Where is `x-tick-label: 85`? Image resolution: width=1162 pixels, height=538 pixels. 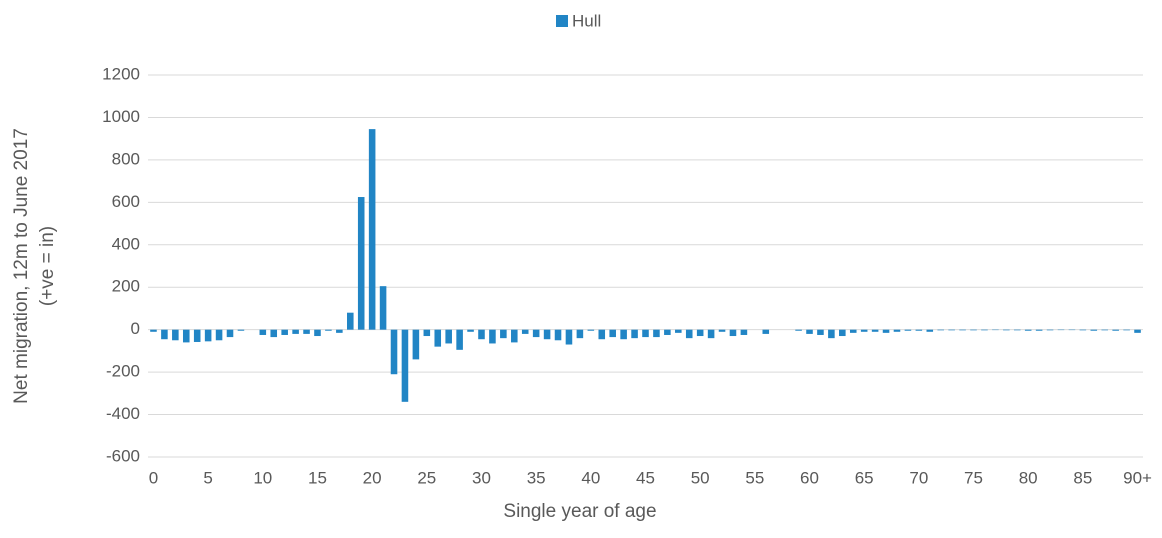 x-tick-label: 85 is located at coordinates (1082, 477).